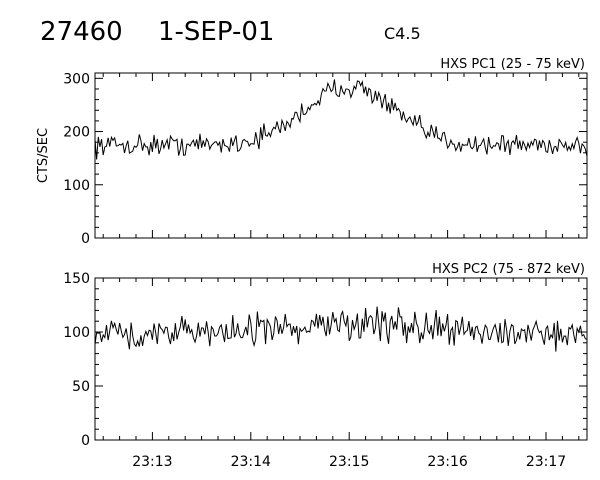 The height and width of the screenshot is (480, 600). Describe the element at coordinates (216, 32) in the screenshot. I see `event-date: 1-SEP-01` at that location.